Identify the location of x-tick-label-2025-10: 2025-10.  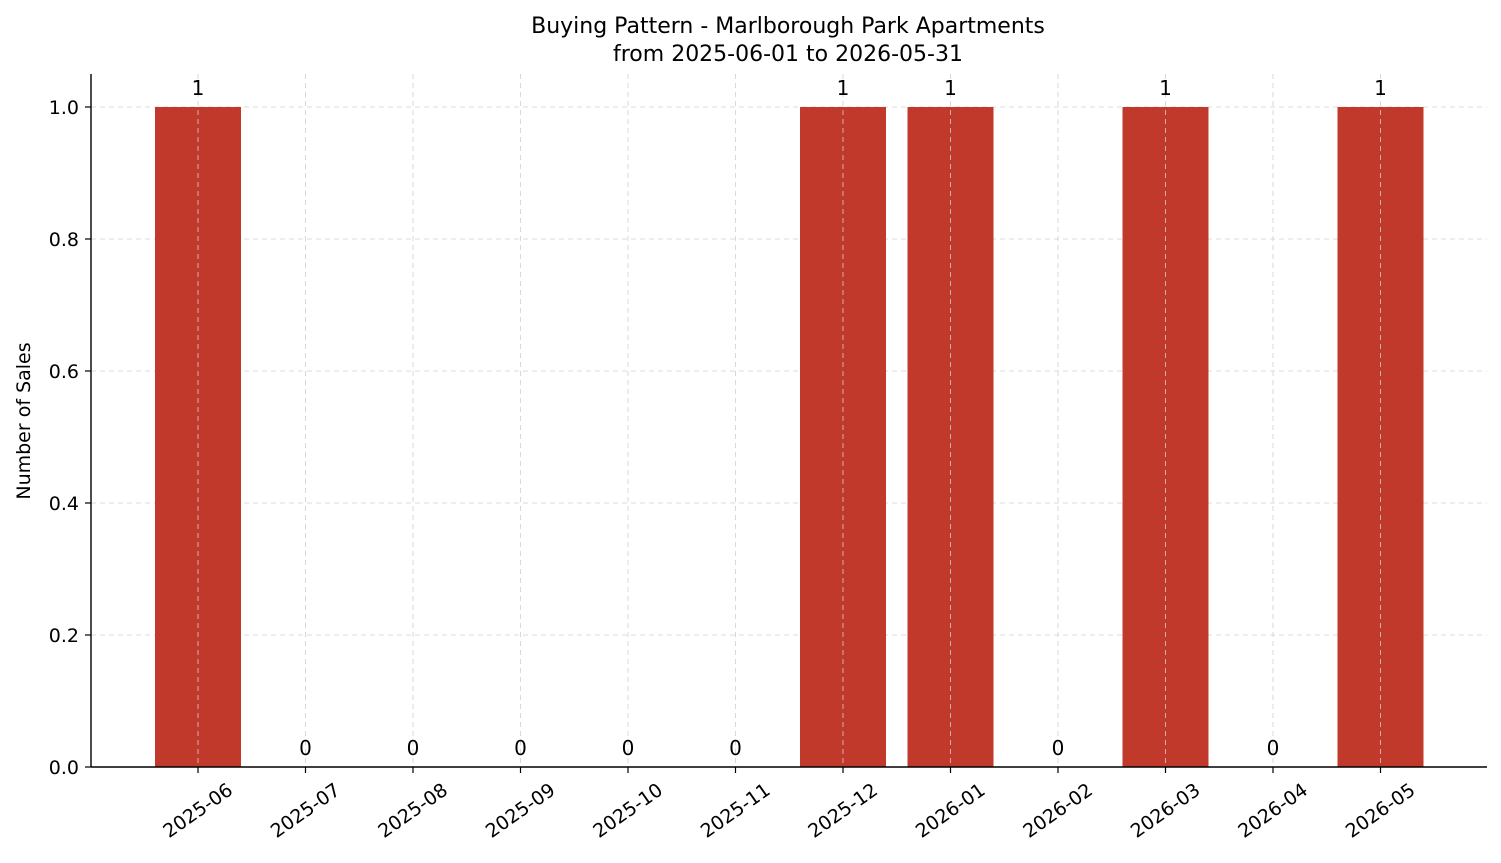
(628, 811).